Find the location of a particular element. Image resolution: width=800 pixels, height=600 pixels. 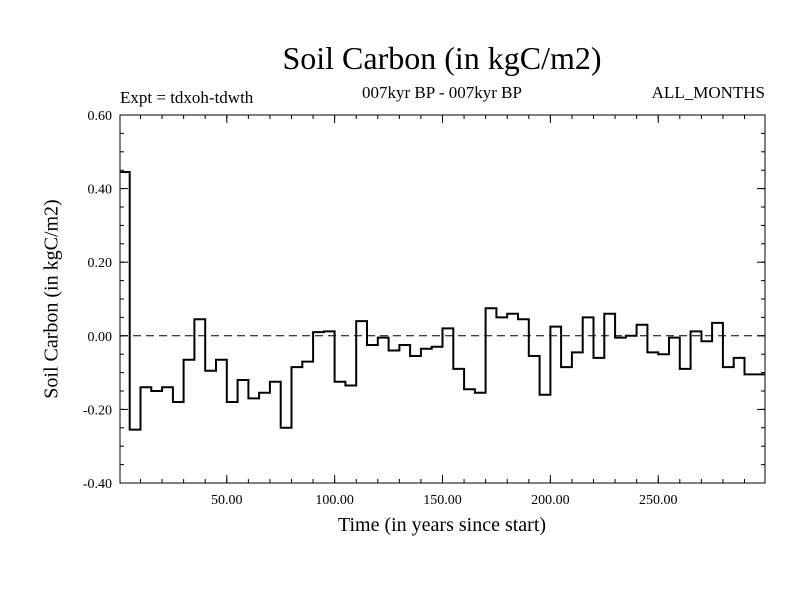

y-tick-label: -0.20 is located at coordinates (97, 410).